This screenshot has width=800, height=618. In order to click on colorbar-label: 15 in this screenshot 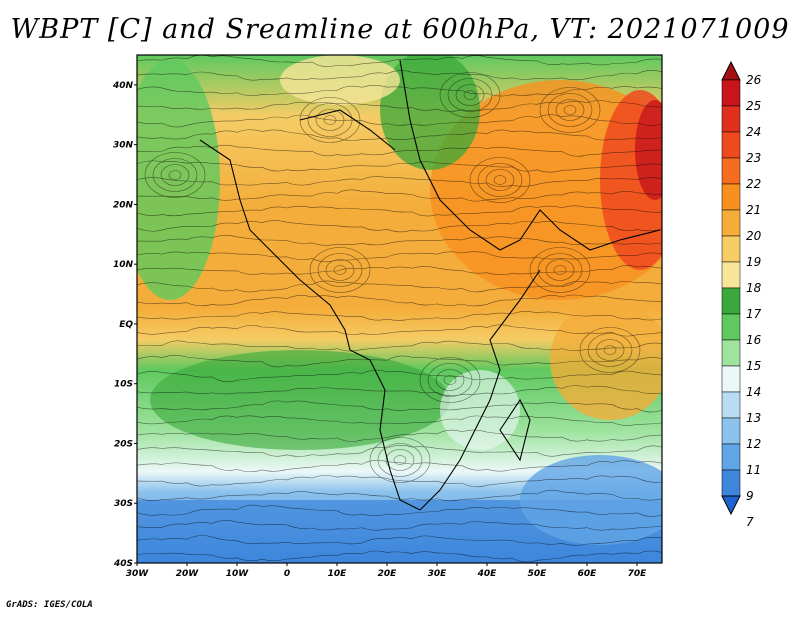, I will do `click(753, 366)`.